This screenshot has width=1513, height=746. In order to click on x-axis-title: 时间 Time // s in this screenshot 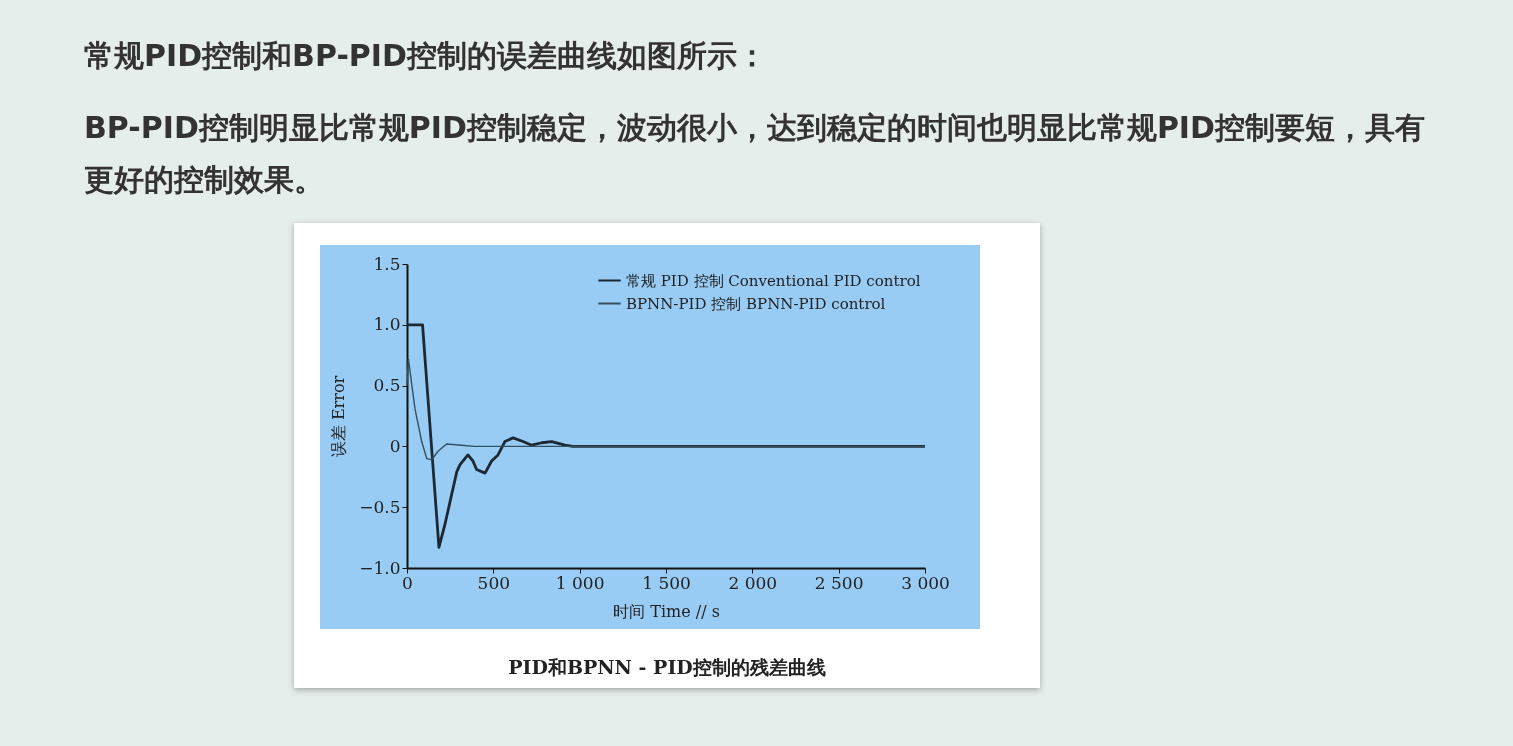, I will do `click(666, 611)`.